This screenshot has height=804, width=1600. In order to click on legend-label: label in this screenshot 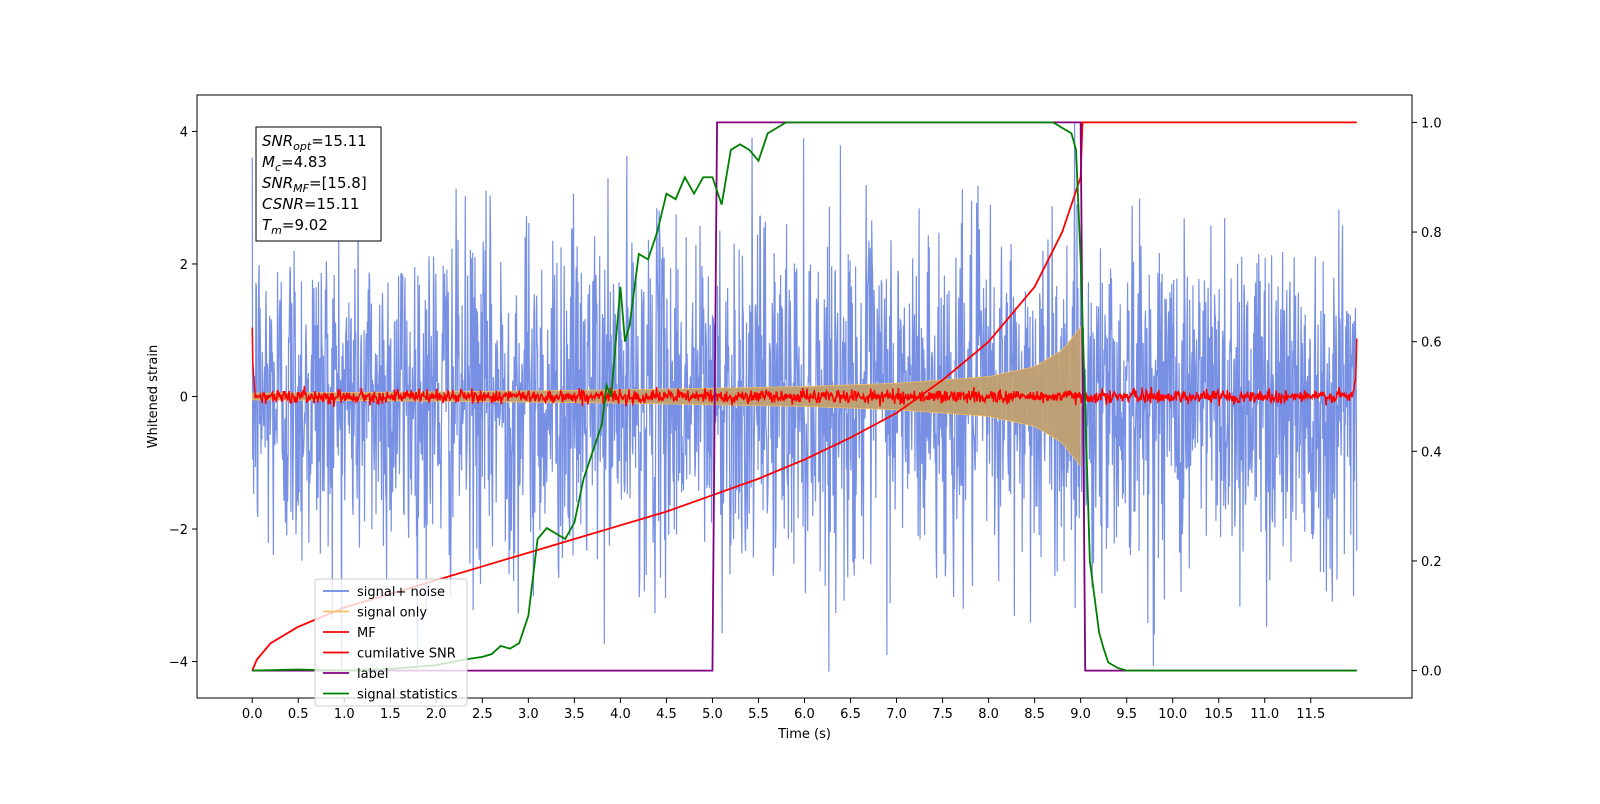, I will do `click(372, 674)`.